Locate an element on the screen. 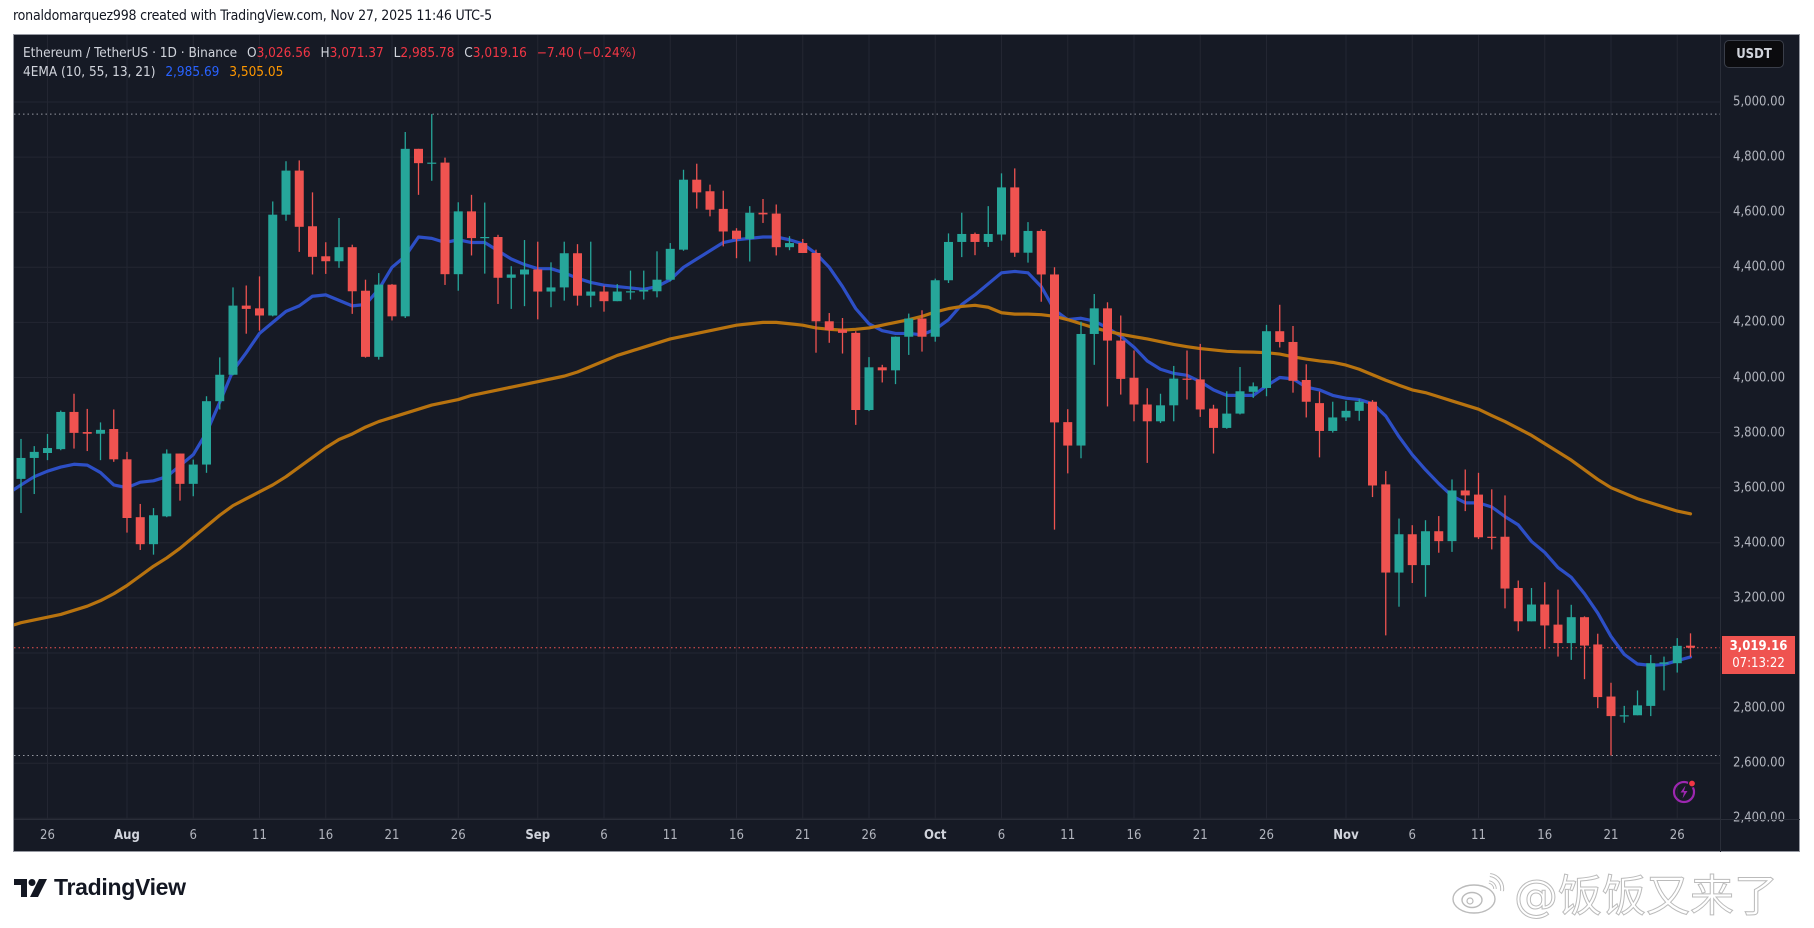 This screenshot has width=1814, height=928. tradingview-brand: TradingView is located at coordinates (100, 887).